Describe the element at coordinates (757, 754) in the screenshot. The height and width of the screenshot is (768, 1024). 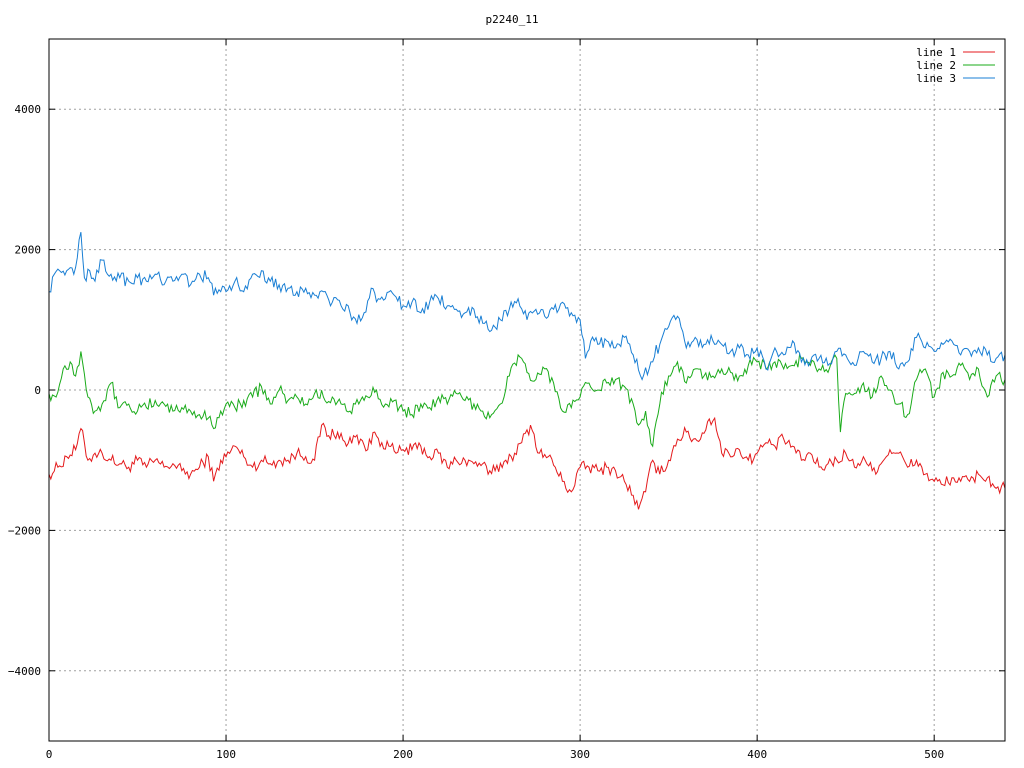
I see `x-tick-label: 400` at that location.